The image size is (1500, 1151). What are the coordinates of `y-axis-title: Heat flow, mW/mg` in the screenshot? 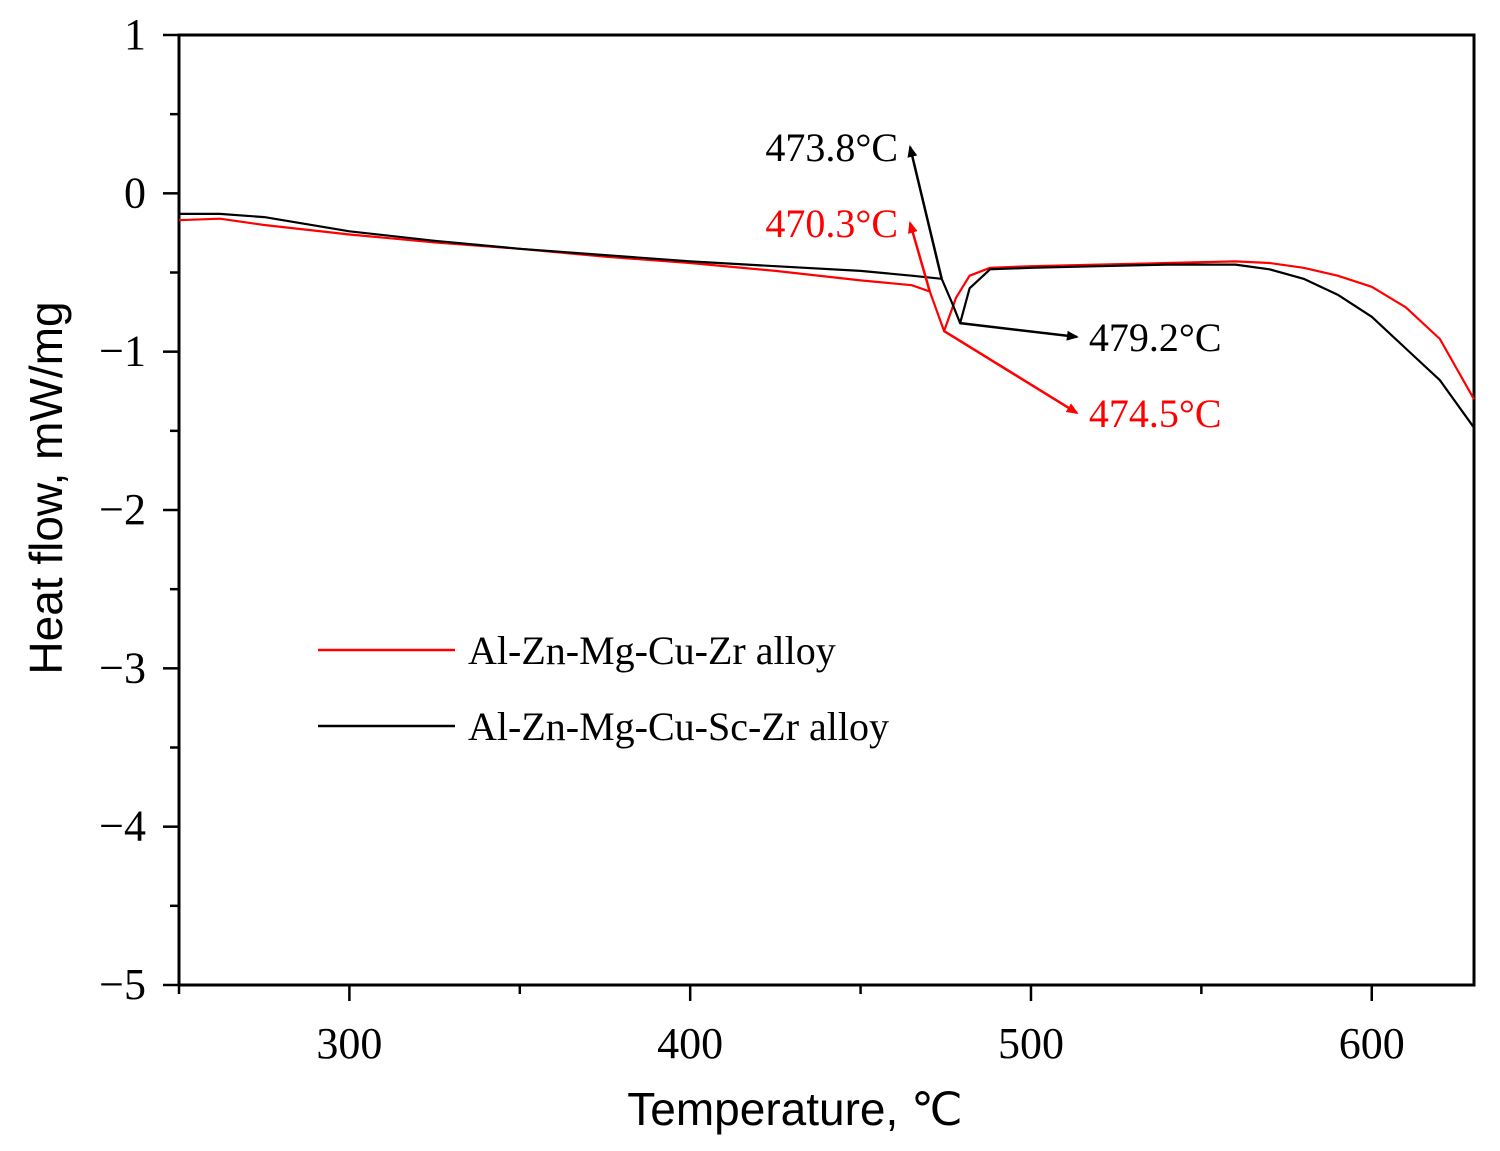 It's located at (46, 487).